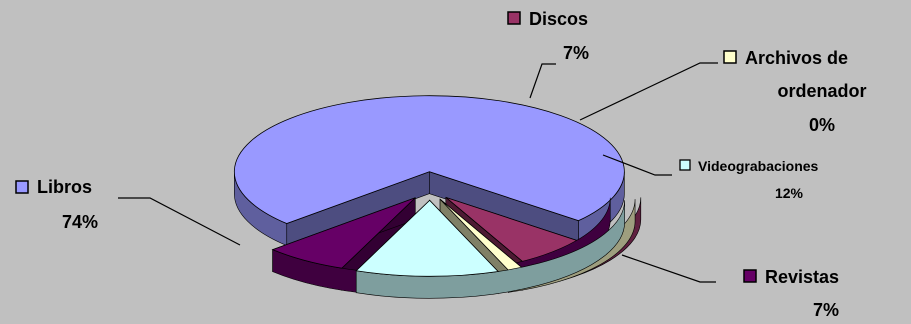  What do you see at coordinates (730, 57) in the screenshot?
I see `legend-key-archivos` at bounding box center [730, 57].